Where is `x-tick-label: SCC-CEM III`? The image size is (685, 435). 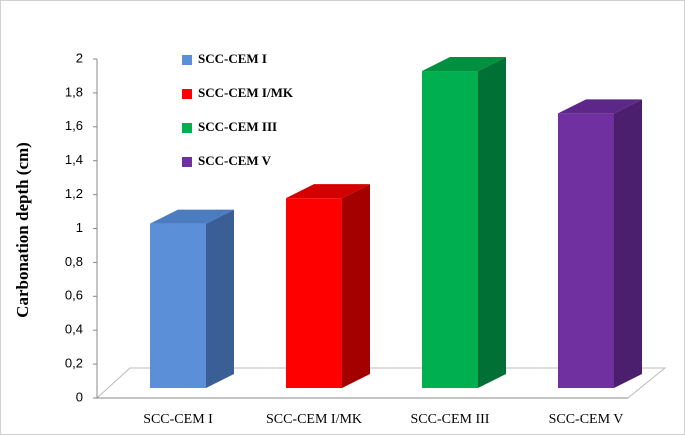 x-tick-label: SCC-CEM III is located at coordinates (450, 419).